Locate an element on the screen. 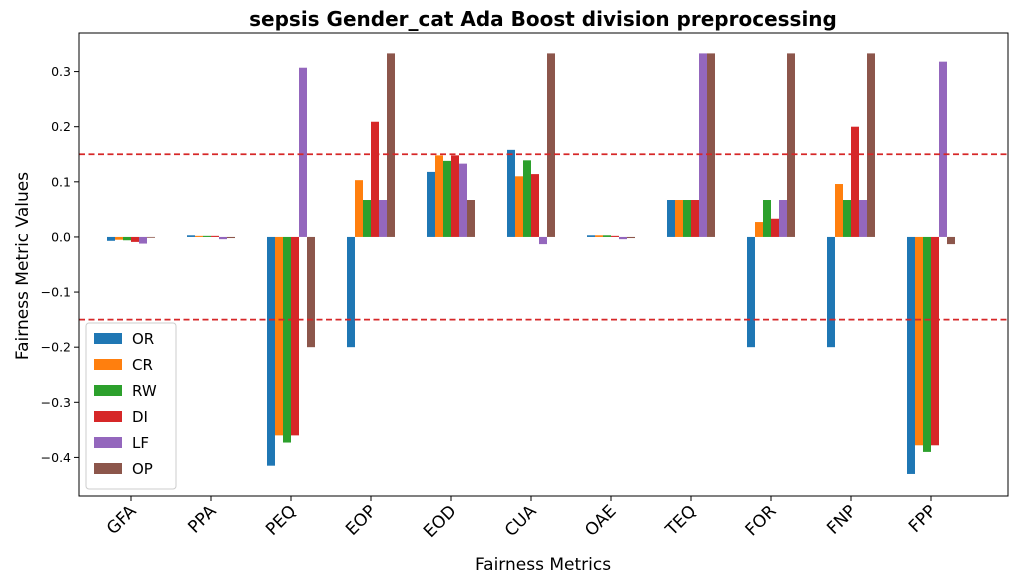 This screenshot has height=584, width=1017. y-tick-label: 0.3 is located at coordinates (61, 71).